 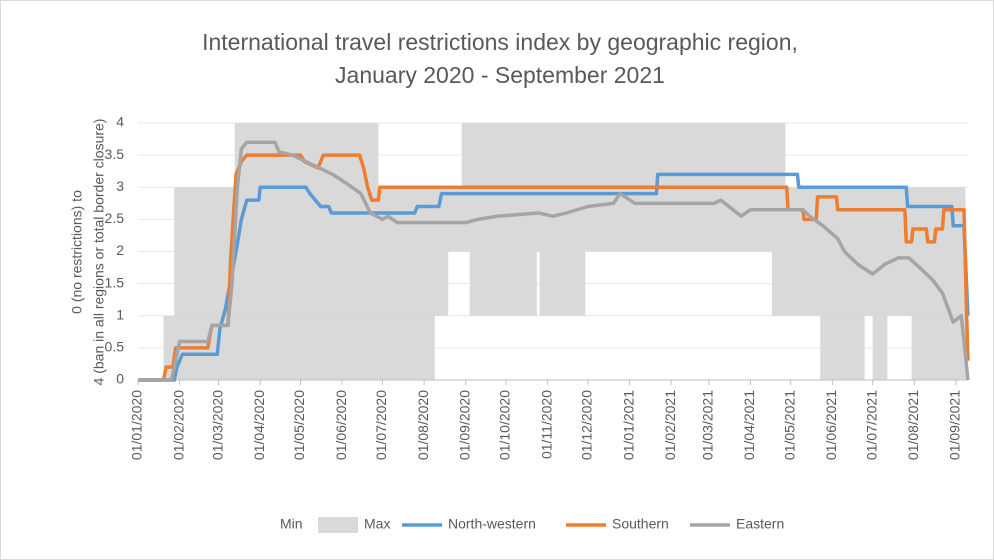 What do you see at coordinates (464, 425) in the screenshot?
I see `x-tick-label: 01/09/2020` at bounding box center [464, 425].